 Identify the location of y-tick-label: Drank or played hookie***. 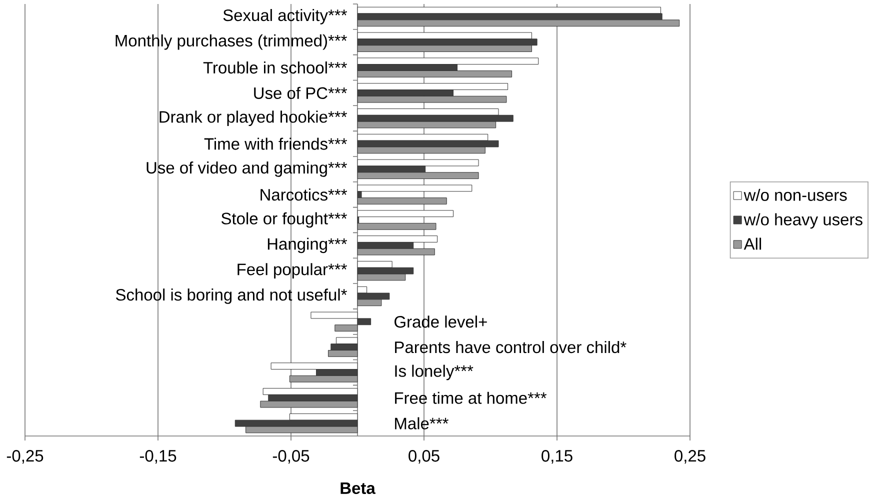
(253, 118).